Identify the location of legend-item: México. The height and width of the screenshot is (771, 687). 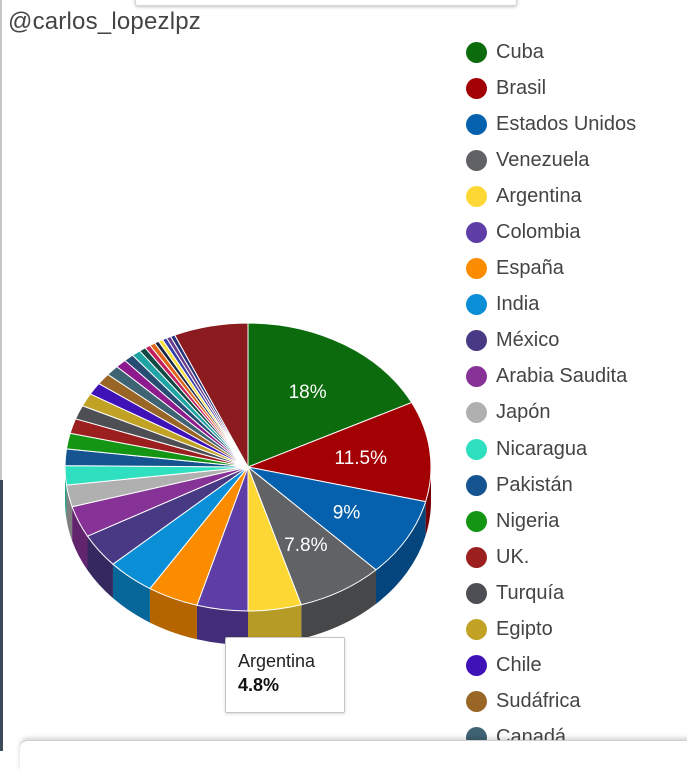
(551, 341).